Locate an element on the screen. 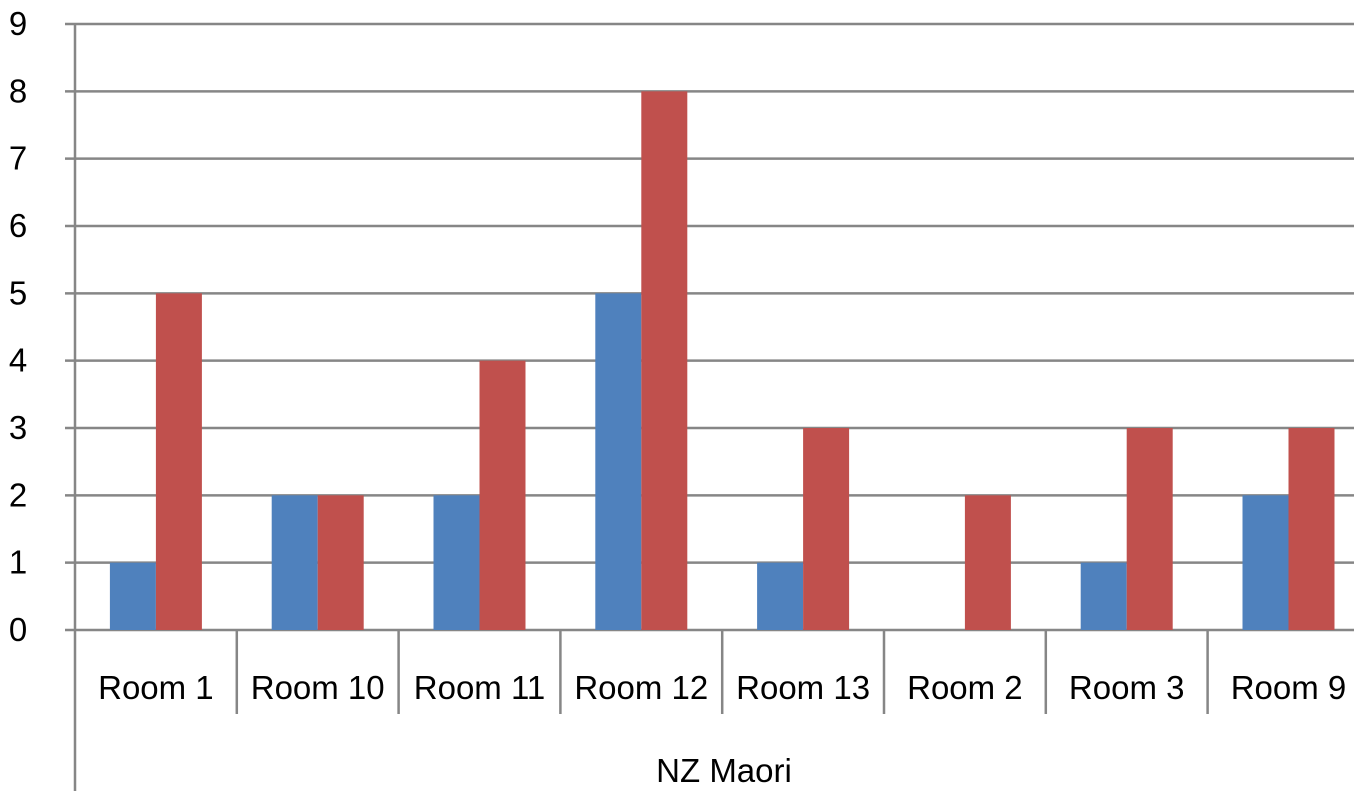 Image resolution: width=1354 pixels, height=791 pixels. y-tick-label: 0 is located at coordinates (18, 629).